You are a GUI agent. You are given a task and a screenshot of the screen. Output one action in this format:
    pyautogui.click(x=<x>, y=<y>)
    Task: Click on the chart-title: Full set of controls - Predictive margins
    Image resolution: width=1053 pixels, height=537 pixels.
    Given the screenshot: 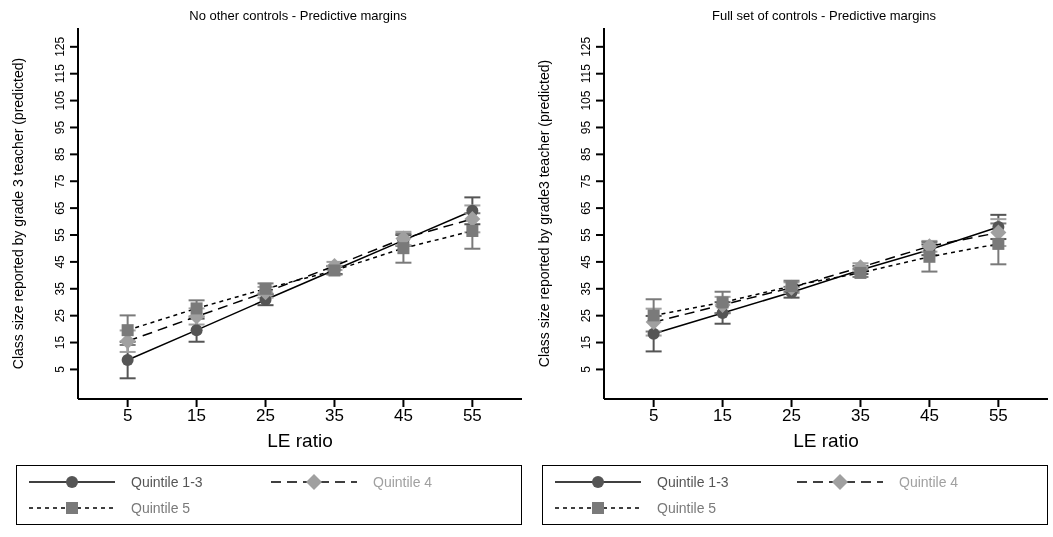 What is the action you would take?
    pyautogui.click(x=824, y=16)
    